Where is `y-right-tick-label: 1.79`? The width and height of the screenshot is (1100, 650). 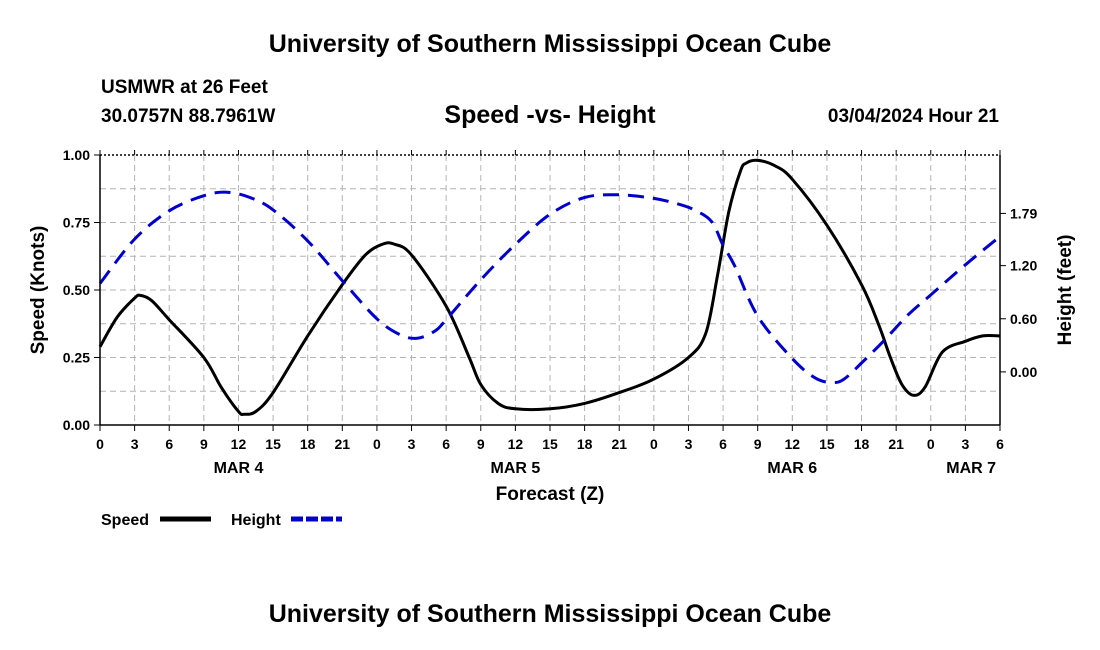
y-right-tick-label: 1.79 is located at coordinates (1023, 213).